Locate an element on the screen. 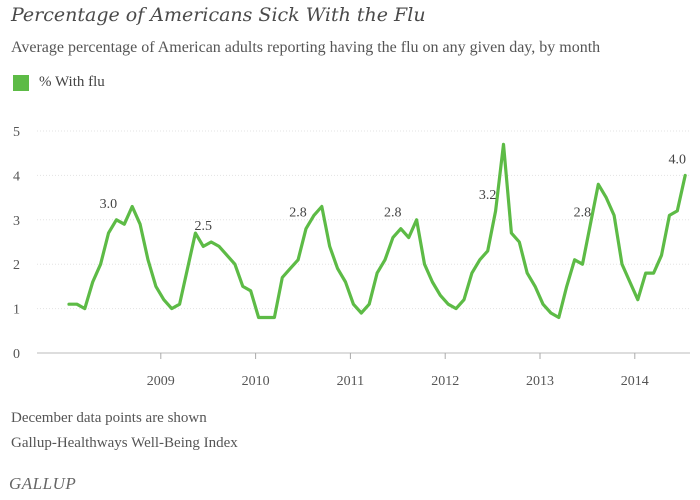  x-tick-label: 2014 is located at coordinates (635, 381).